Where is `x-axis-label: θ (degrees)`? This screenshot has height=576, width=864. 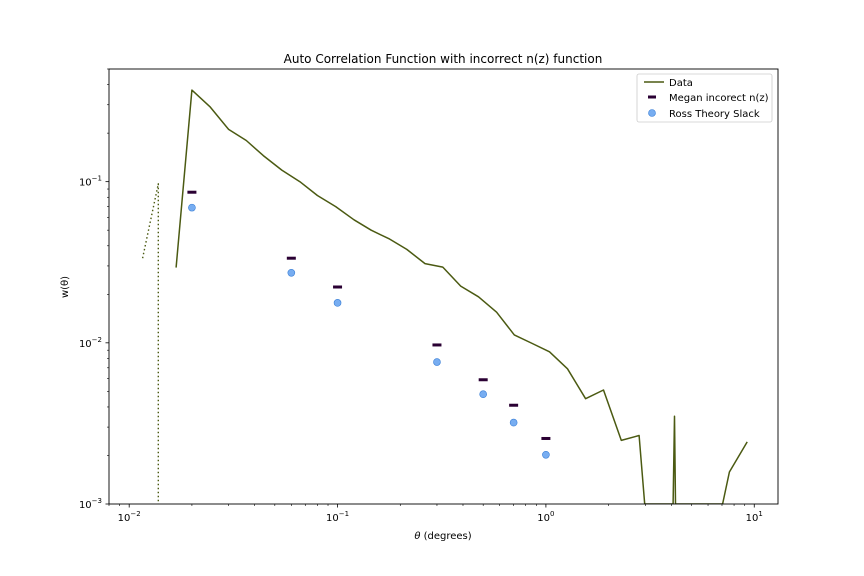
x-axis-label: θ (degrees) is located at coordinates (442, 536).